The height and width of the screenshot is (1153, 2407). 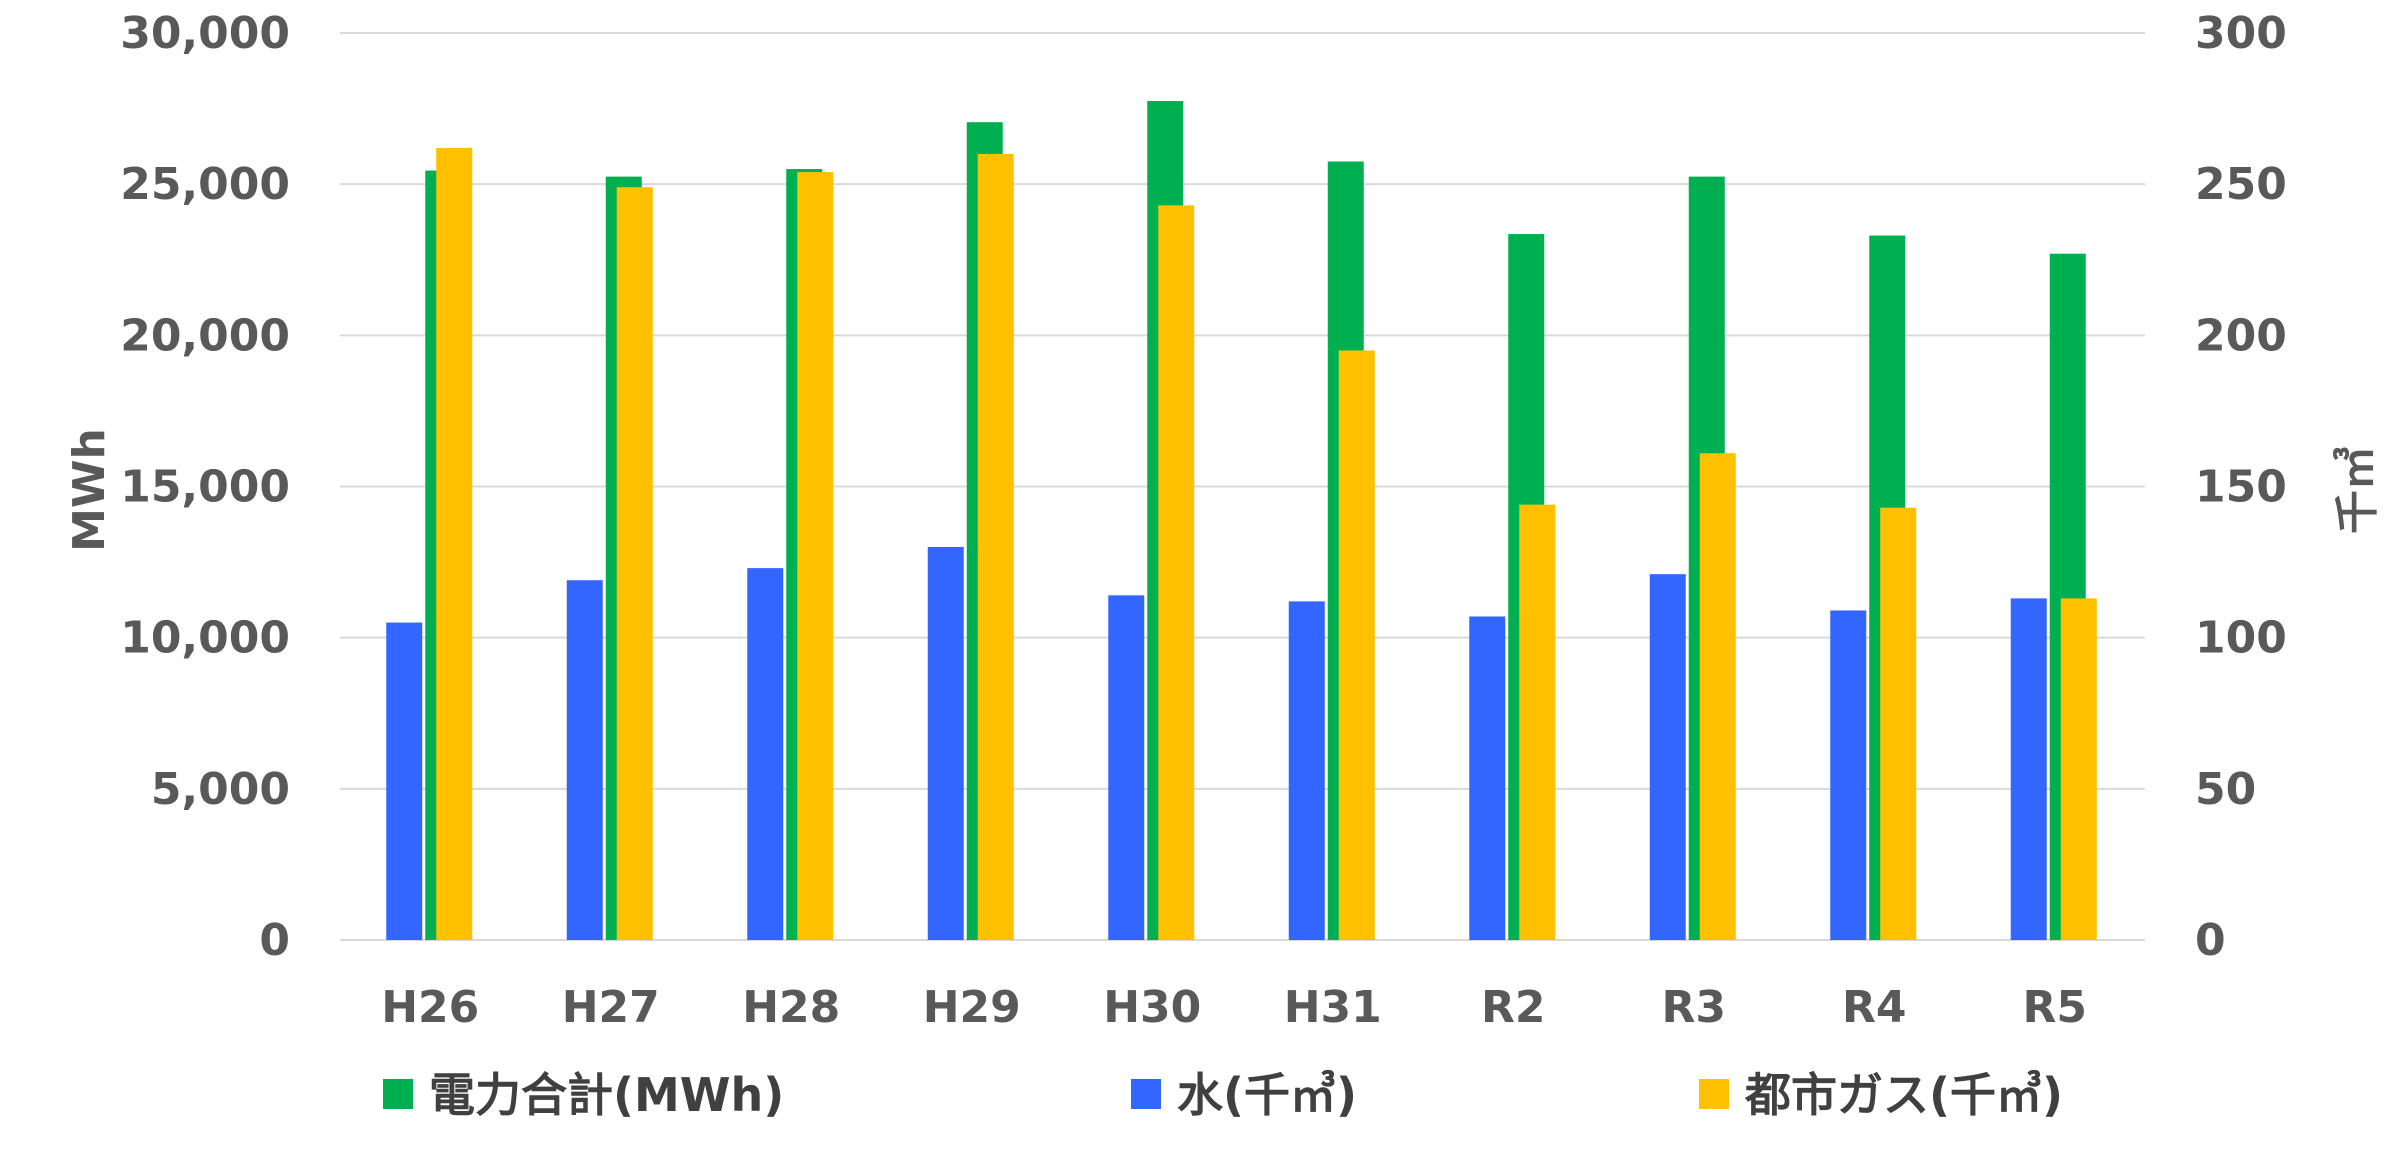 I want to click on x-tick-label: R3, so click(x=1694, y=1007).